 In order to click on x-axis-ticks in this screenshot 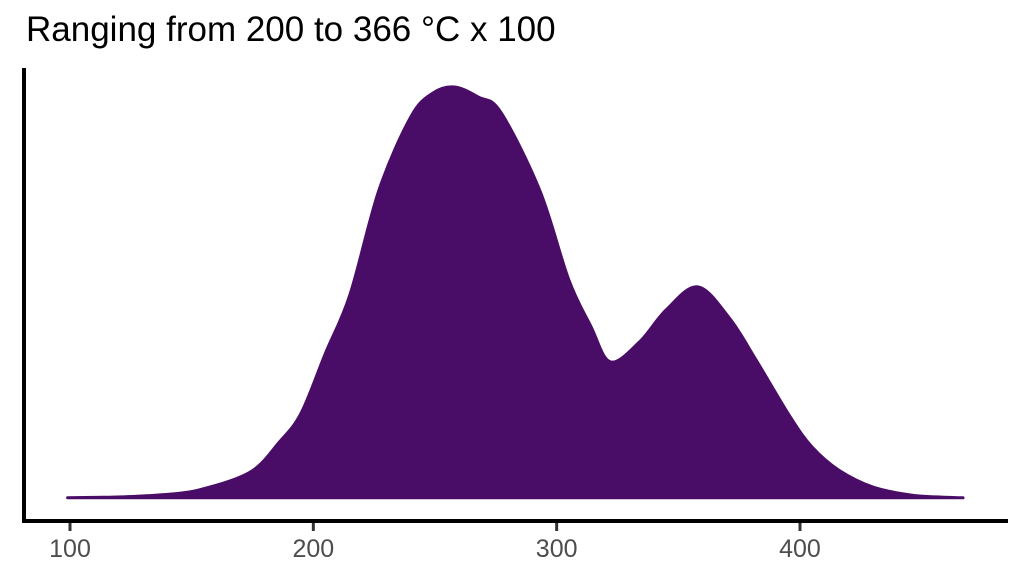, I will do `click(435, 527)`.